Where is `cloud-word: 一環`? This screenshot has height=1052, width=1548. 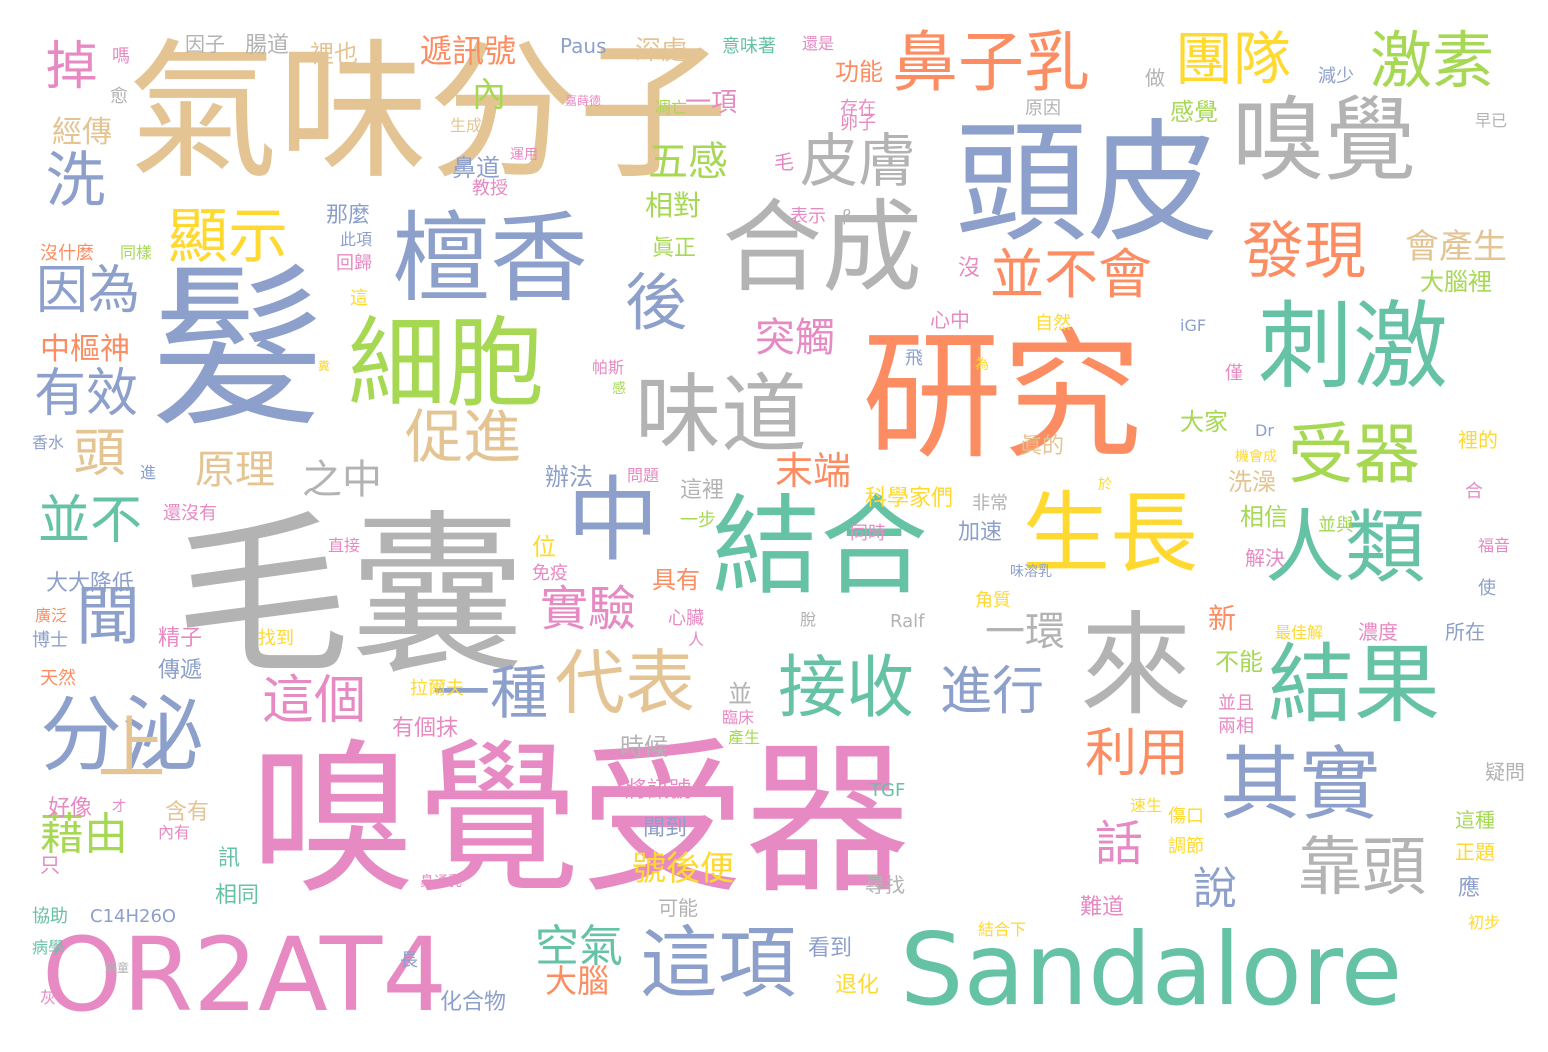 cloud-word: 一環 is located at coordinates (1025, 632).